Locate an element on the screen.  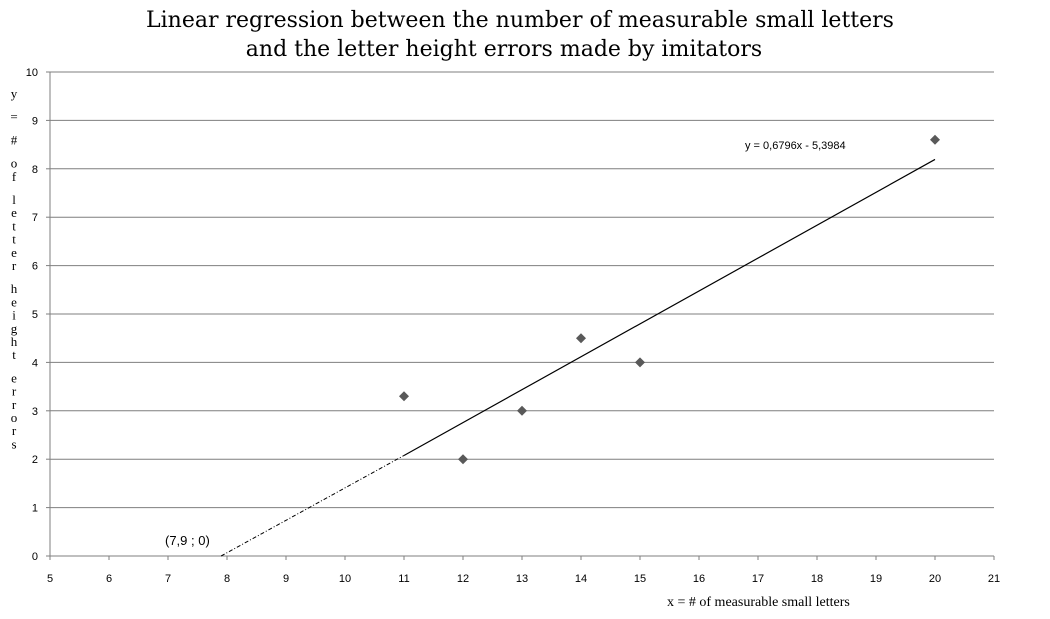
x-axis-title: x = # of measurable small letters is located at coordinates (758, 602).